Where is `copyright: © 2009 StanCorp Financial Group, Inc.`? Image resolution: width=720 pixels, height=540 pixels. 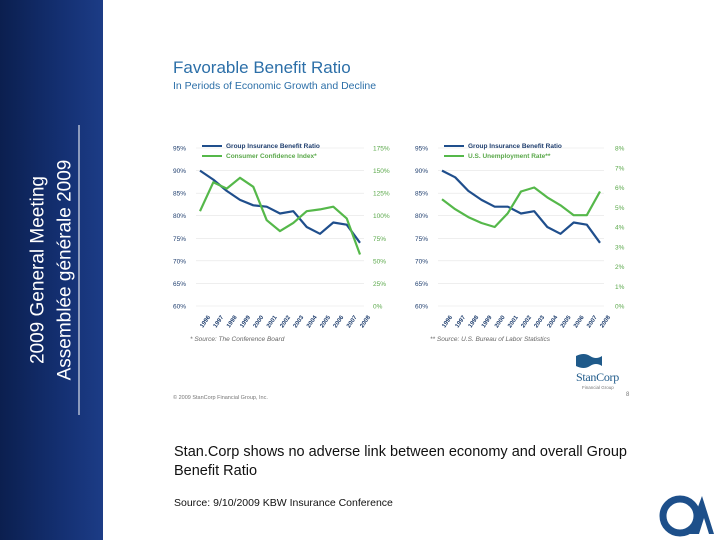 copyright: © 2009 StanCorp Financial Group, Inc. is located at coordinates (220, 398).